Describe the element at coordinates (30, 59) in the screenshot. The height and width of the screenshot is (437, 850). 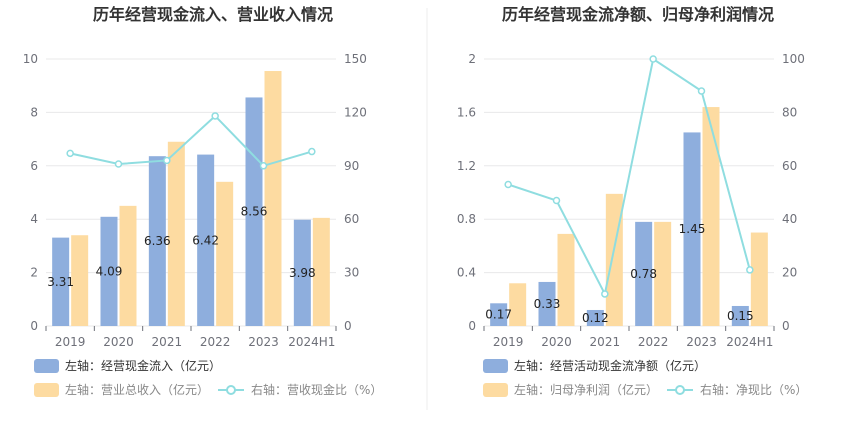
I see `left-axis-tick-label: 10` at that location.